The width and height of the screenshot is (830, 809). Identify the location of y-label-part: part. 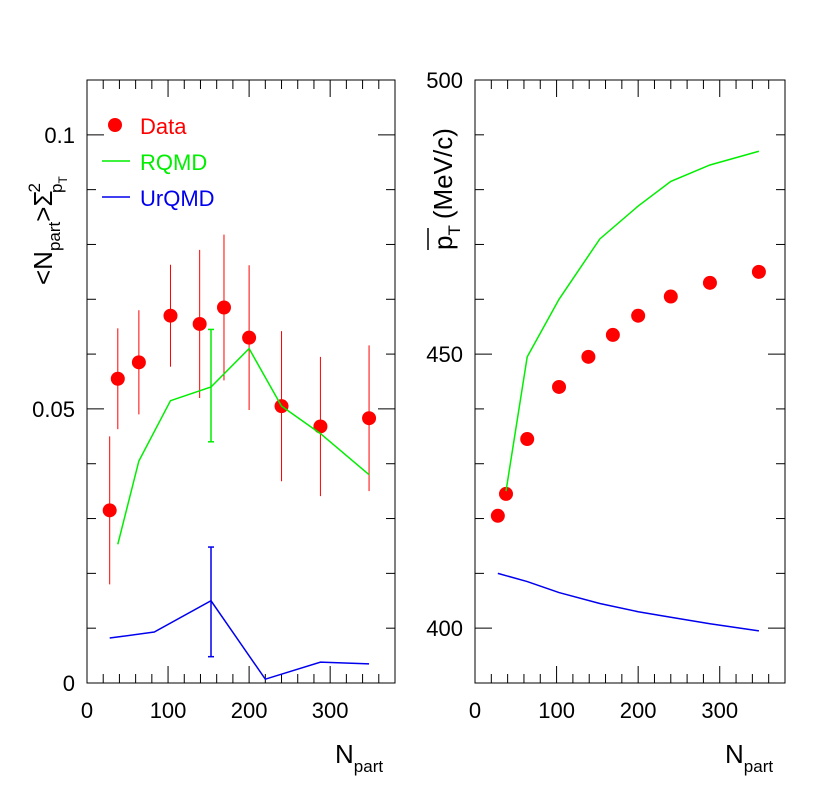
(54, 236).